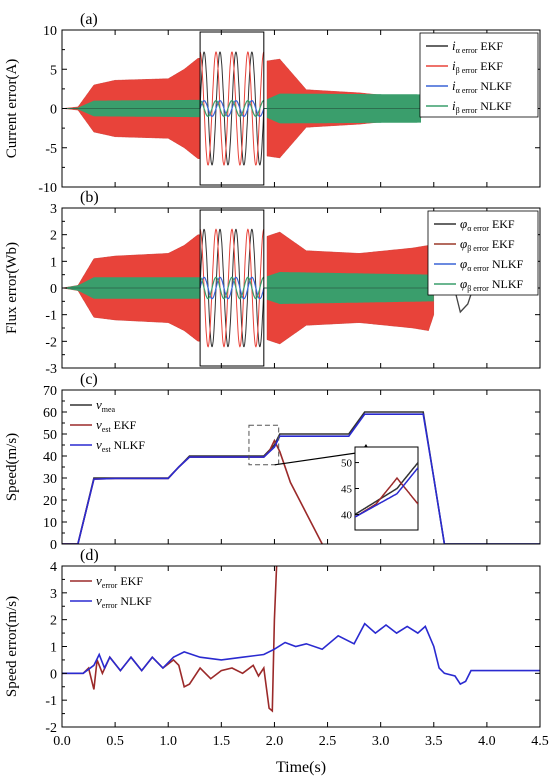  Describe the element at coordinates (50, 523) in the screenshot. I see `ytick-label-1: 10` at that location.